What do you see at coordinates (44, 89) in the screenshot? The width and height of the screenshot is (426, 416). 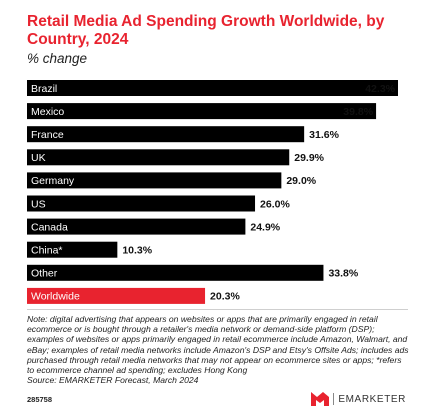 I see `category-label-brazil: Brazil` at bounding box center [44, 89].